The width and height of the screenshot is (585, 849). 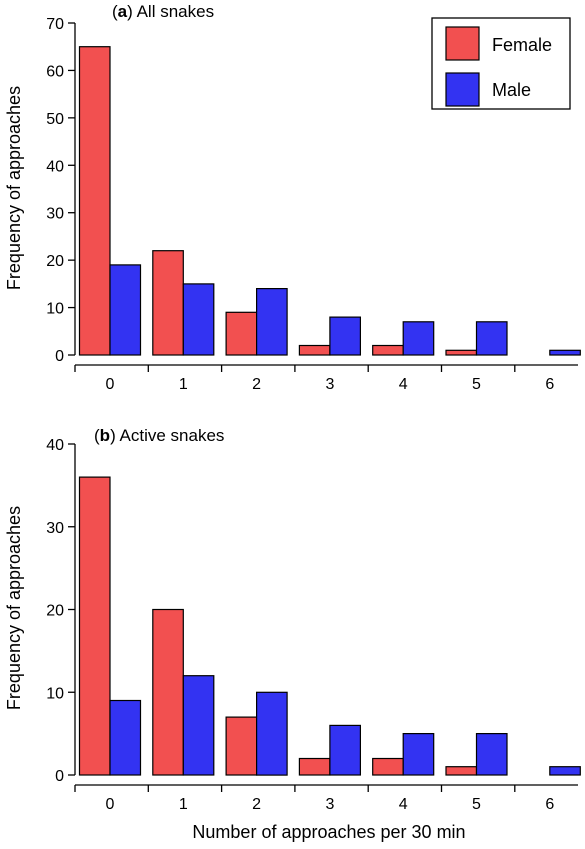 What do you see at coordinates (55, 528) in the screenshot?
I see `panel-b-ytick-label-30: 30` at bounding box center [55, 528].